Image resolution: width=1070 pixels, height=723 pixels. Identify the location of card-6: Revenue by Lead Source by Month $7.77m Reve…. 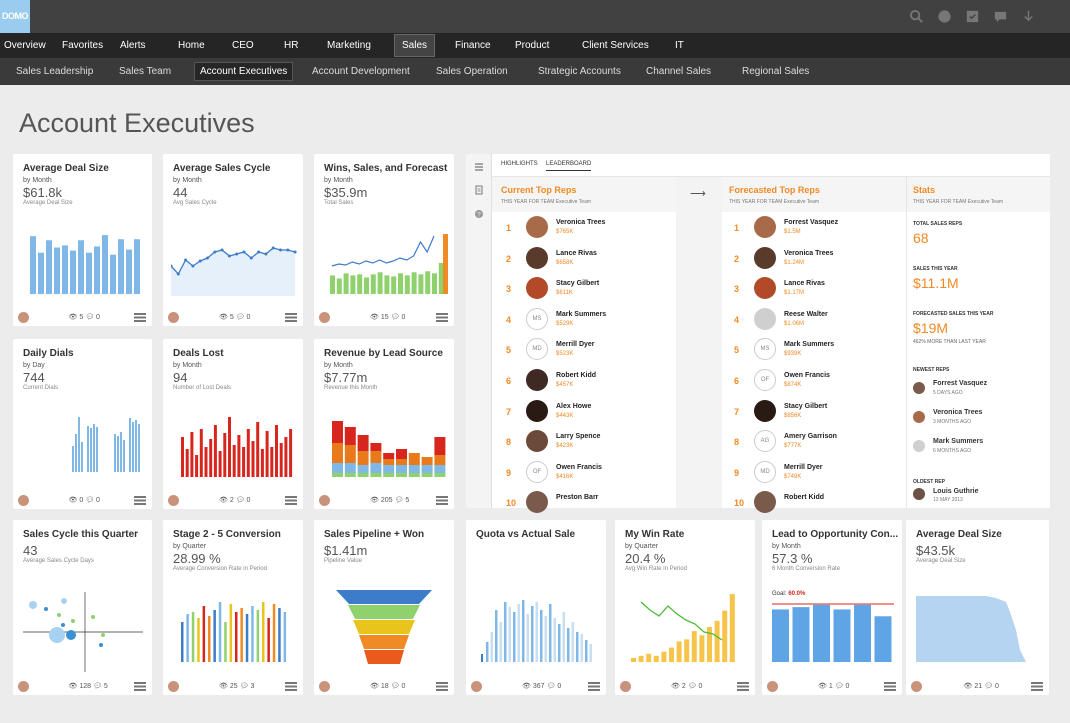
(384, 424).